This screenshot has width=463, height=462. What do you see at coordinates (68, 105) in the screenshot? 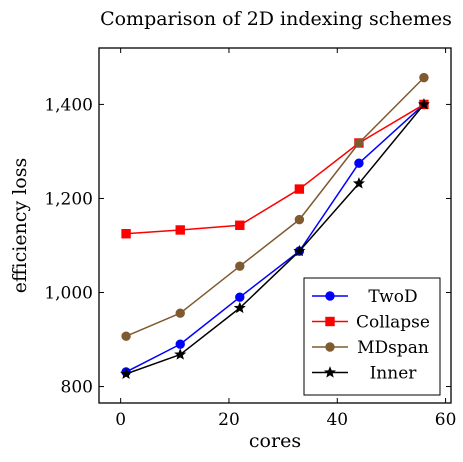
I see `y-tick-label: 1,400` at bounding box center [68, 105].